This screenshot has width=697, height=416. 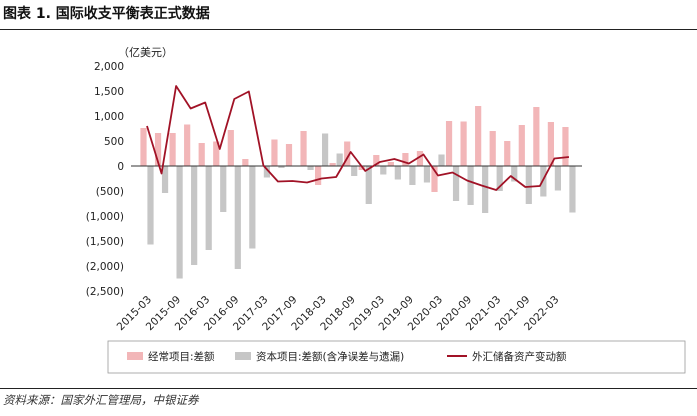 What do you see at coordinates (105, 292) in the screenshot?
I see `y-tick-label: (2,500)` at bounding box center [105, 292].